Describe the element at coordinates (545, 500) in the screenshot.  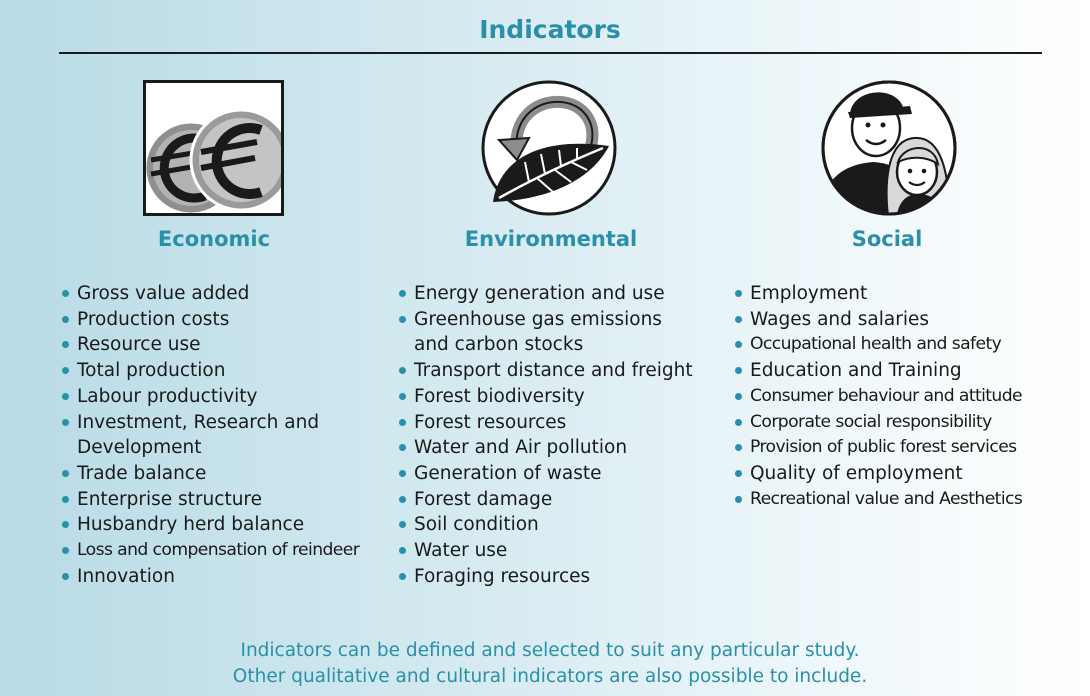
I see `list-item: Forest damage` at that location.